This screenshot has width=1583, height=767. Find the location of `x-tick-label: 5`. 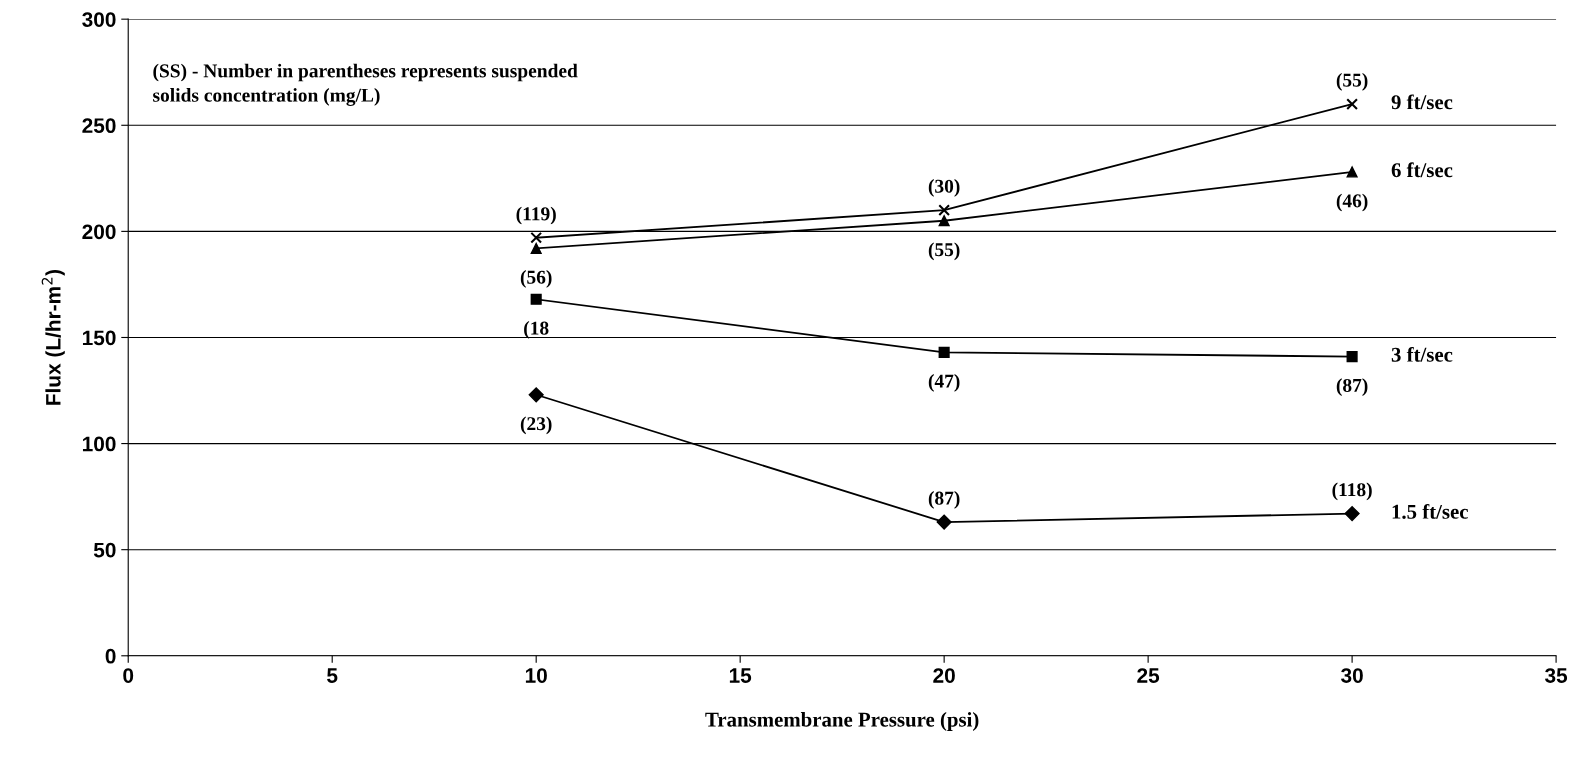

x-tick-label: 5 is located at coordinates (332, 675).